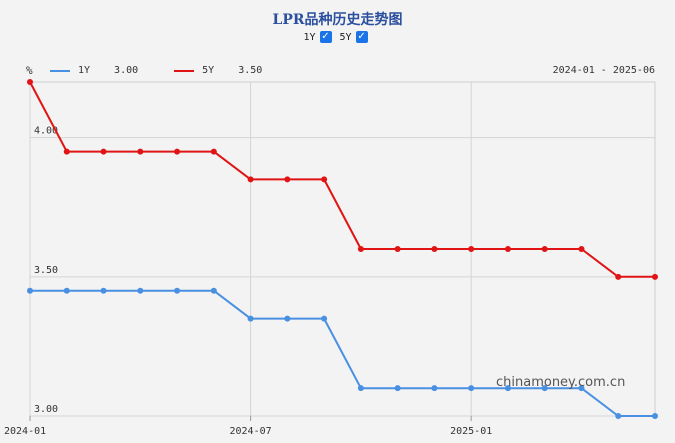 The width and height of the screenshot is (675, 443). What do you see at coordinates (561, 382) in the screenshot?
I see `watermark: chinamoney.com.cn` at bounding box center [561, 382].